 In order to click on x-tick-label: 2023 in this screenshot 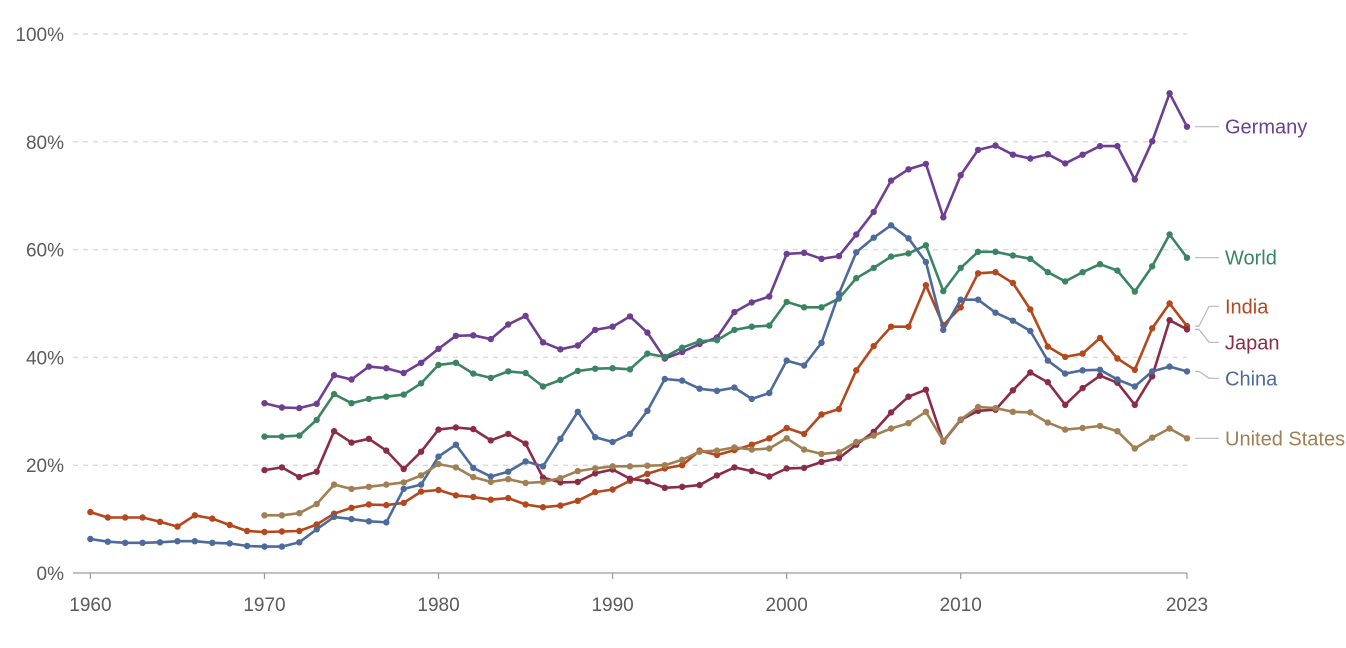, I will do `click(1187, 605)`.